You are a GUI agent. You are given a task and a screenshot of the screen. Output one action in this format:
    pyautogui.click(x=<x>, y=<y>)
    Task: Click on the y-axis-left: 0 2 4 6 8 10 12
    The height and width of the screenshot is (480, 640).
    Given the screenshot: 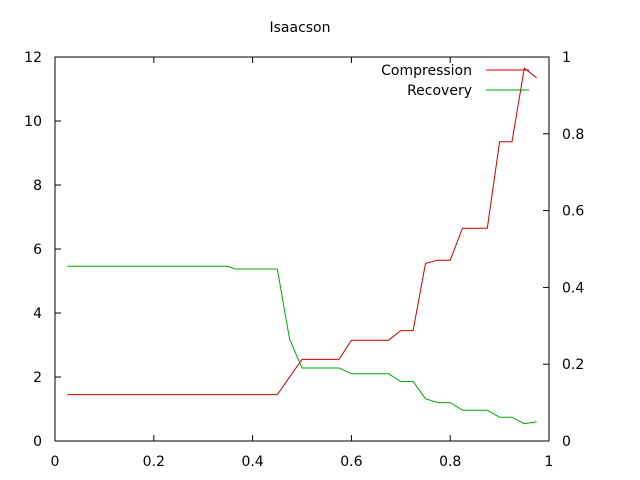 What is the action you would take?
    pyautogui.click(x=42, y=250)
    